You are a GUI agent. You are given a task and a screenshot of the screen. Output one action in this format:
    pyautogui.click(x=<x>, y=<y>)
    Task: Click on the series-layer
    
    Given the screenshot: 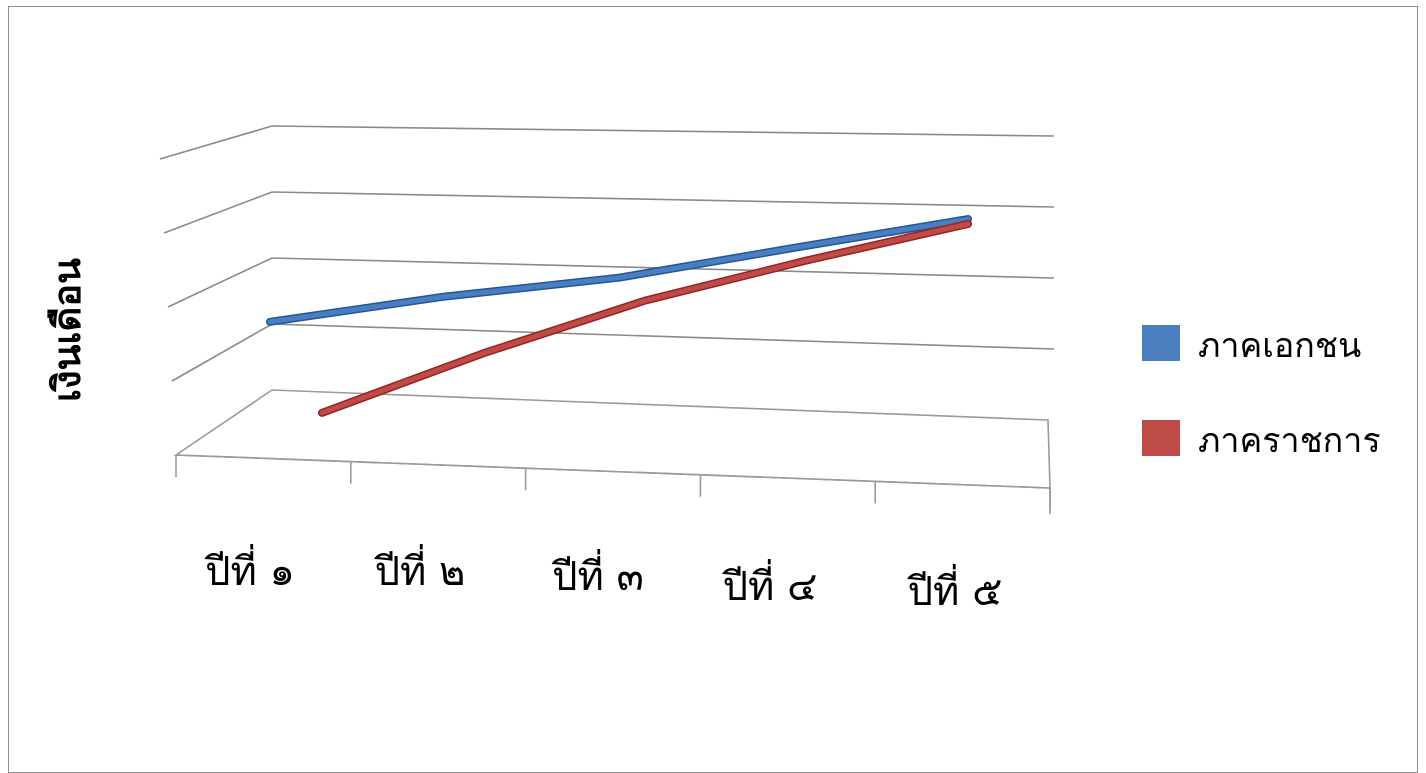 What is the action you would take?
    pyautogui.click(x=619, y=316)
    